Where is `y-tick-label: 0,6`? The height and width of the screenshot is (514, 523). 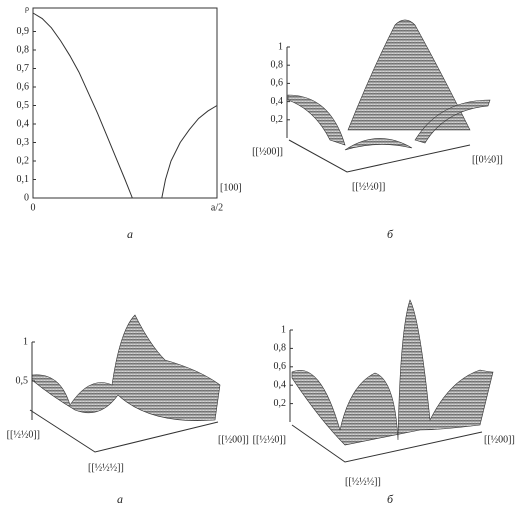 y-tick-label: 0,6 is located at coordinates (23, 86).